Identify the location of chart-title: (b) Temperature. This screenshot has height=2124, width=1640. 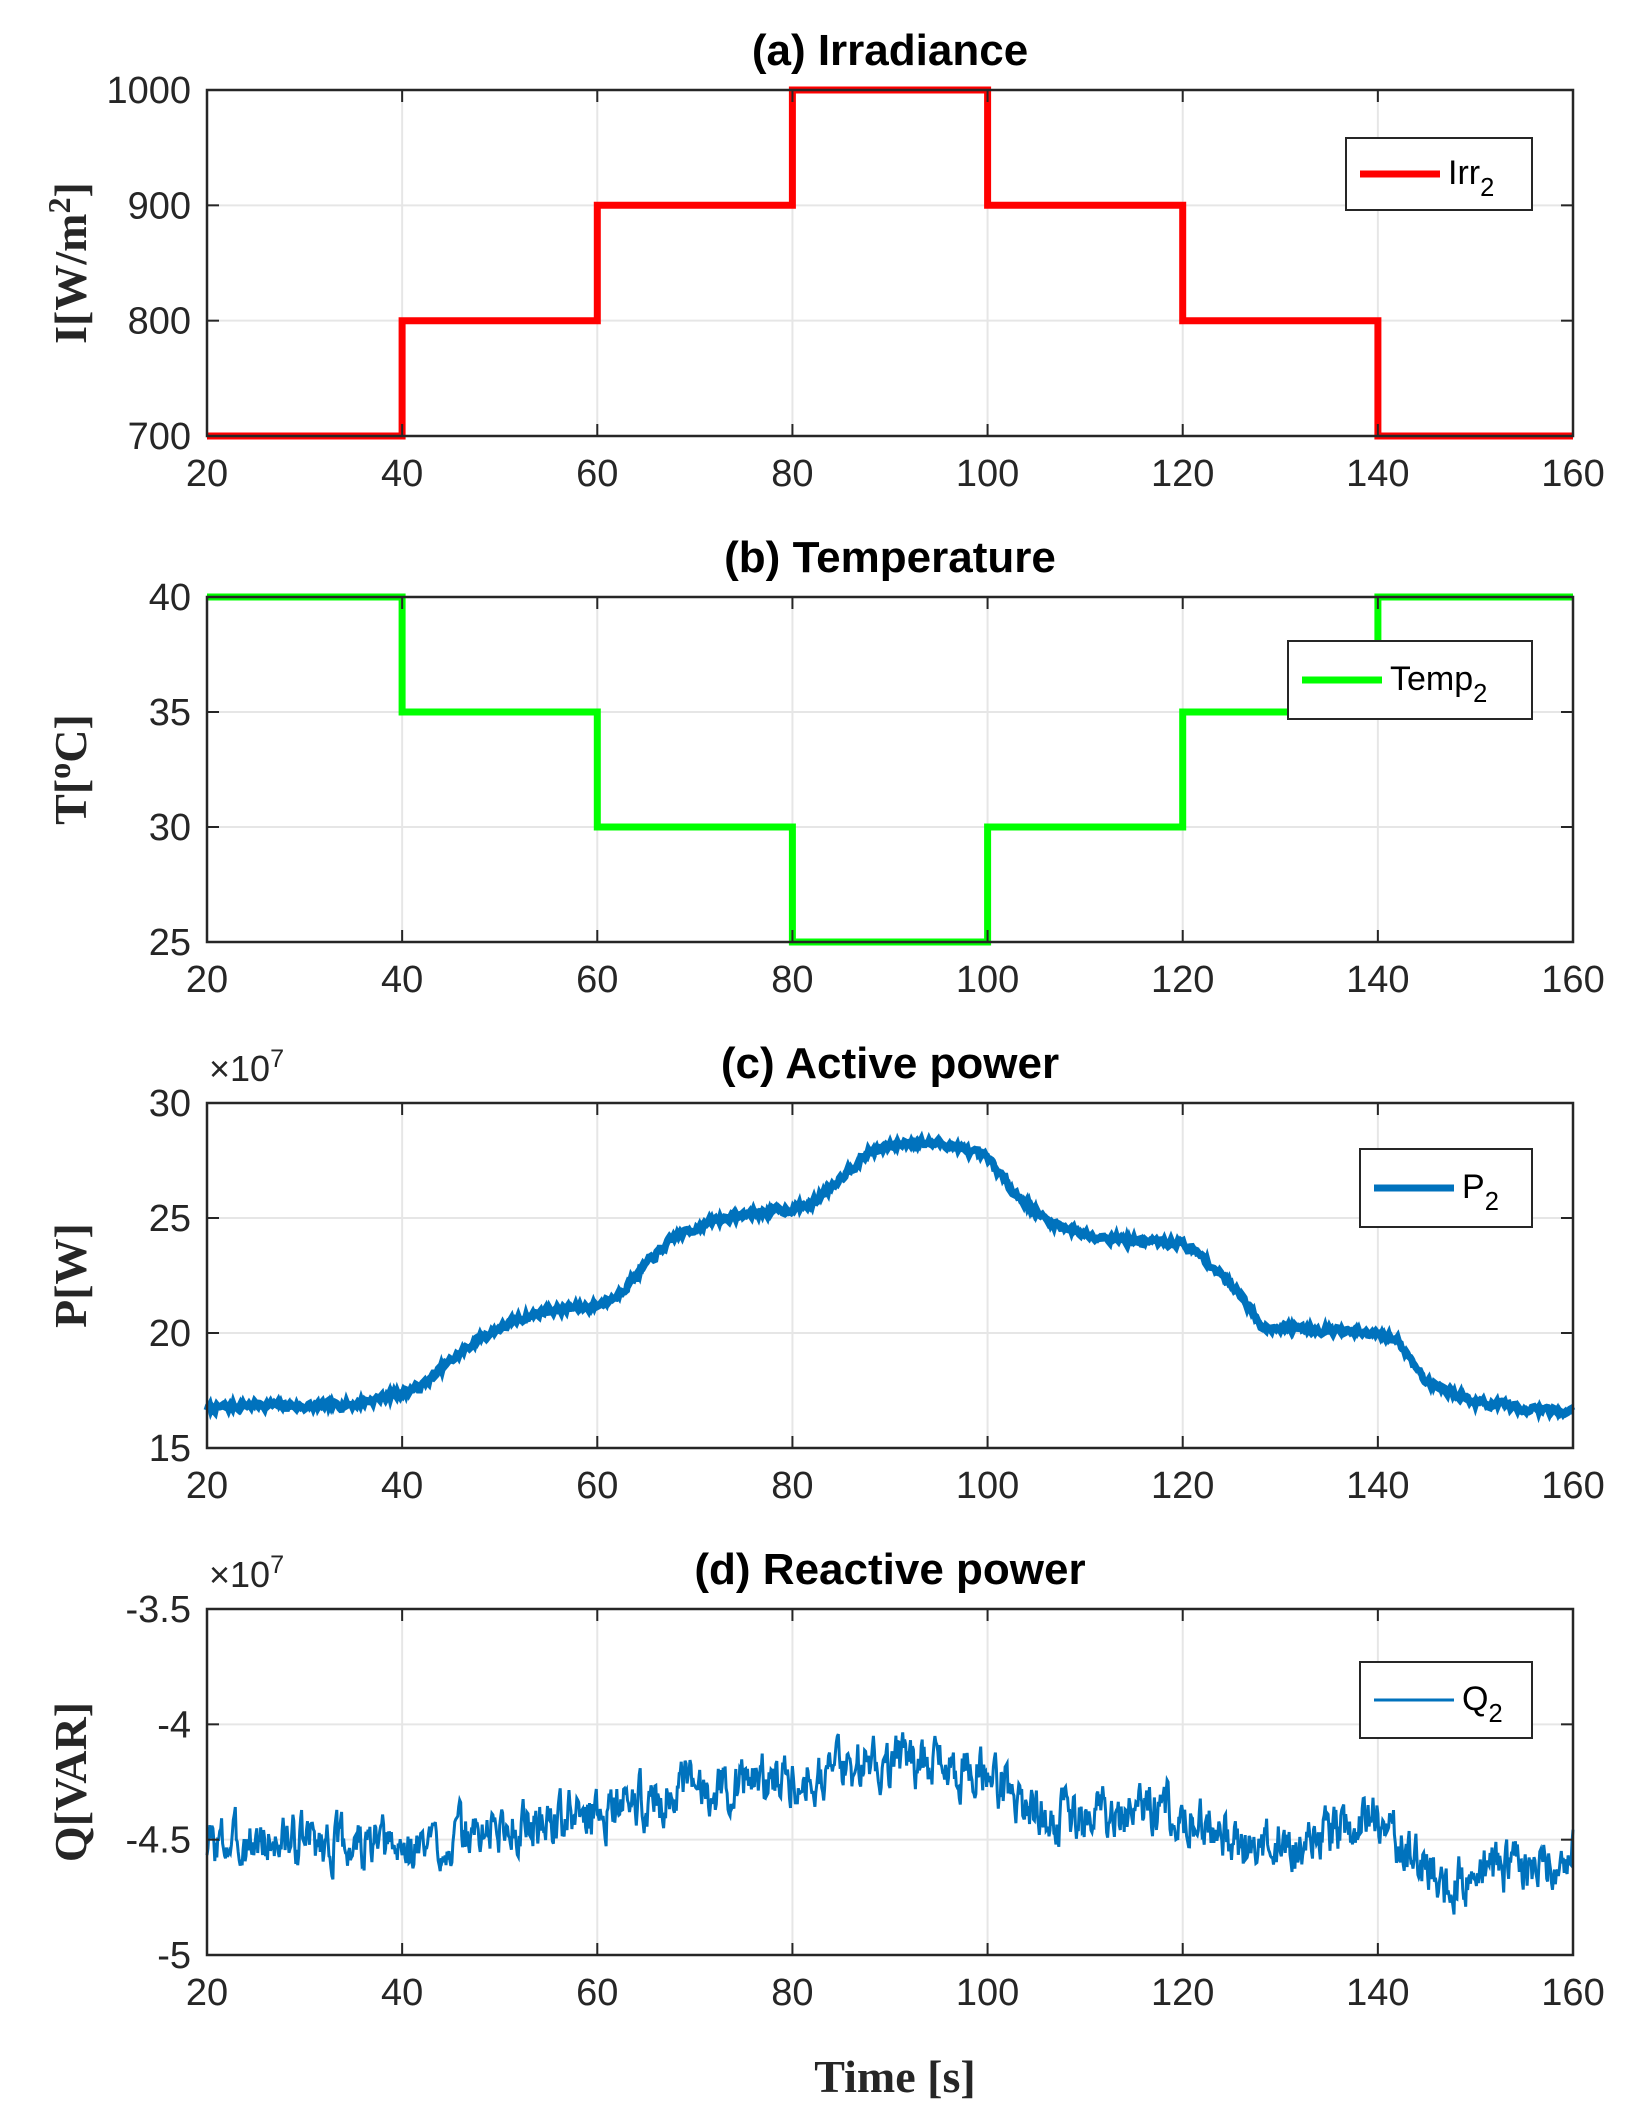
(890, 557).